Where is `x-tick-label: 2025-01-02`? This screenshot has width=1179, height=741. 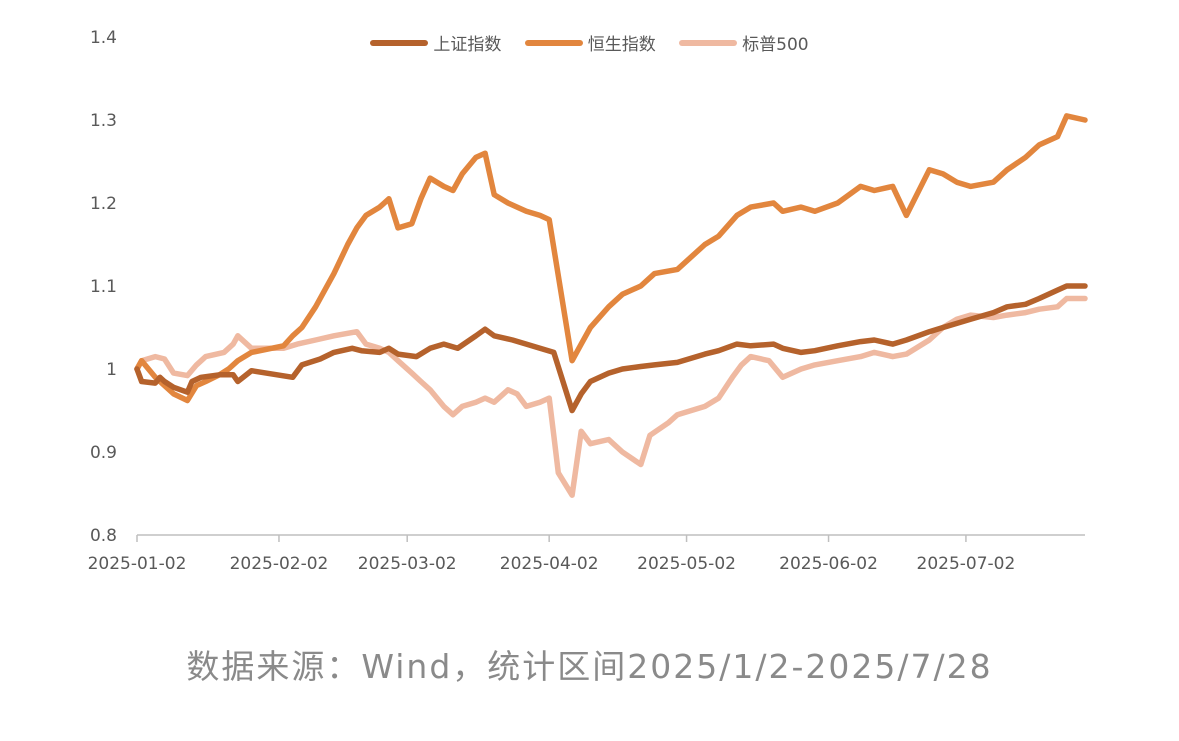 x-tick-label: 2025-01-02 is located at coordinates (137, 564).